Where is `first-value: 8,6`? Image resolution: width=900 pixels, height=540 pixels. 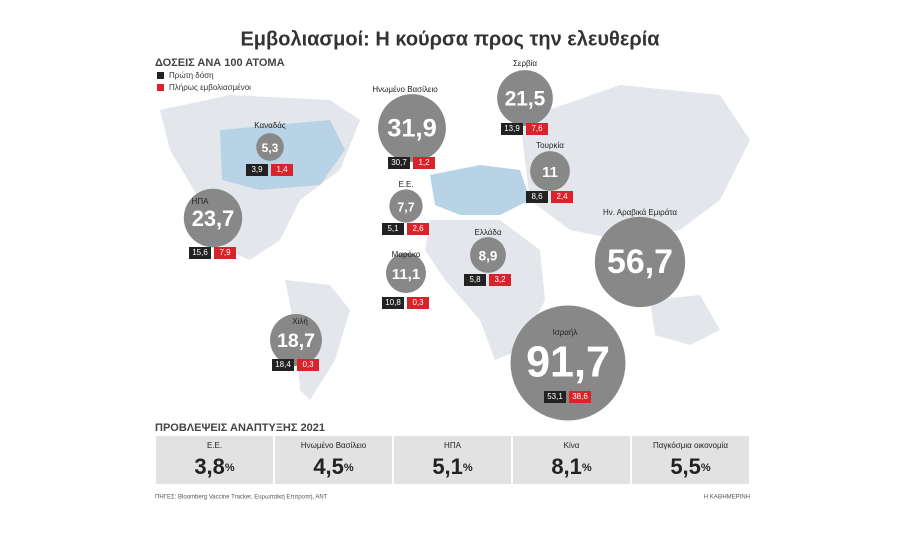 first-value: 8,6 is located at coordinates (537, 196).